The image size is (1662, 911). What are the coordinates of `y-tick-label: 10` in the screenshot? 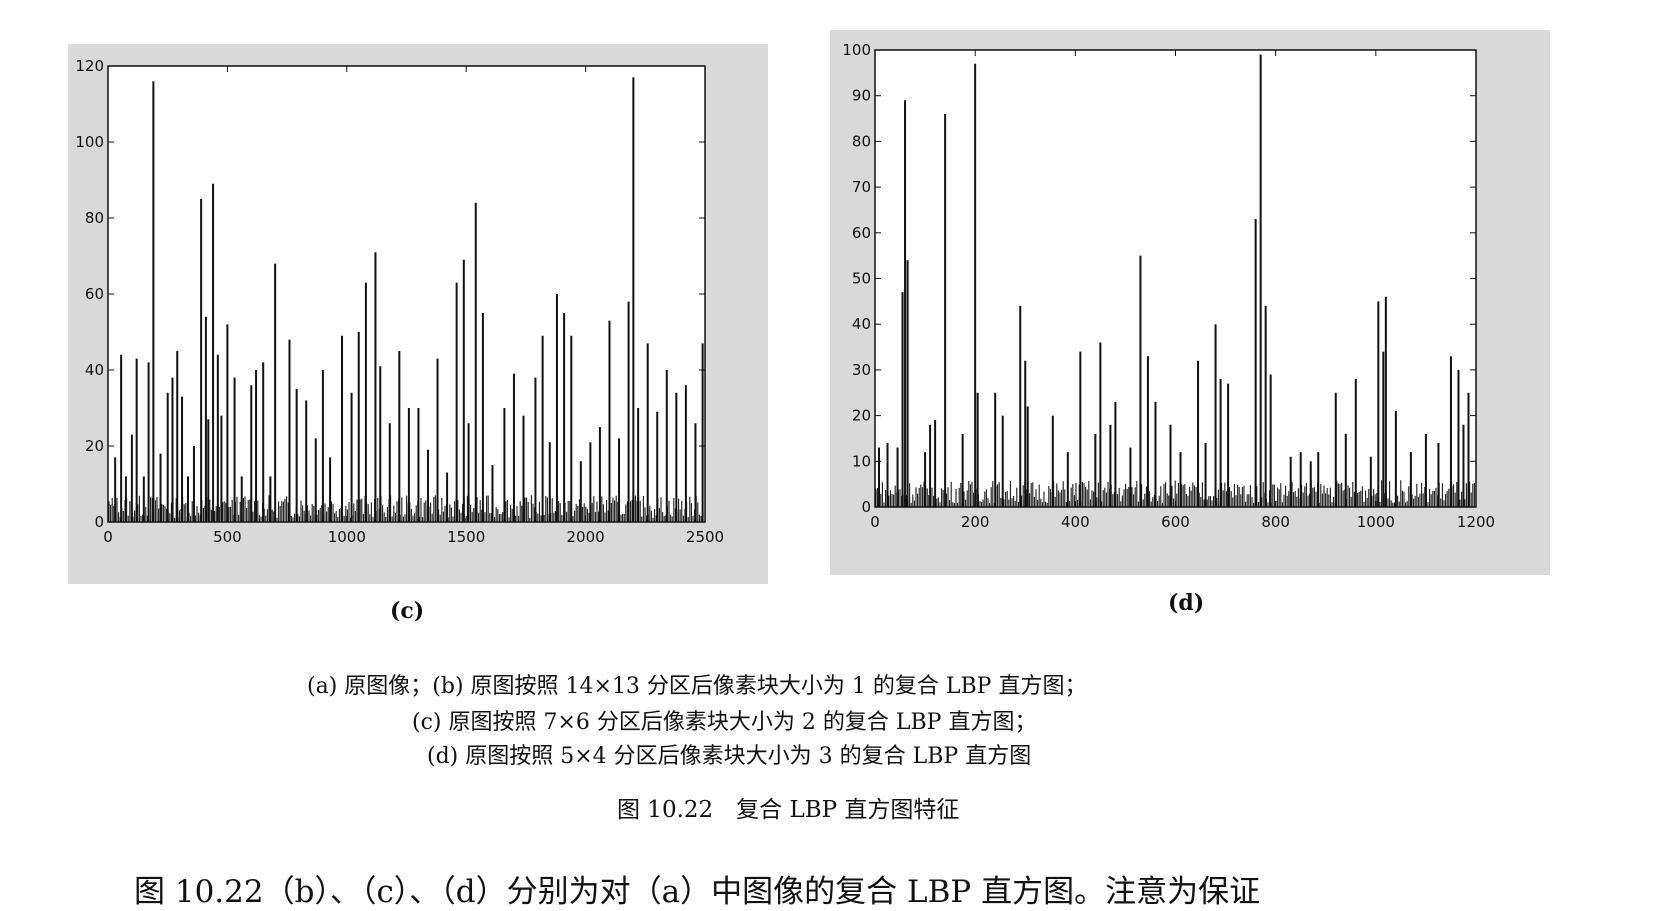 It's located at (861, 461).